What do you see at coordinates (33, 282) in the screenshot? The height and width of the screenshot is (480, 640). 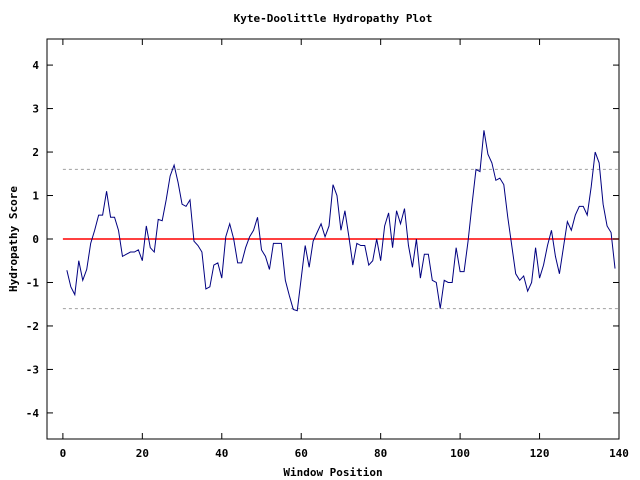 I see `y-tick-label: -1` at bounding box center [33, 282].